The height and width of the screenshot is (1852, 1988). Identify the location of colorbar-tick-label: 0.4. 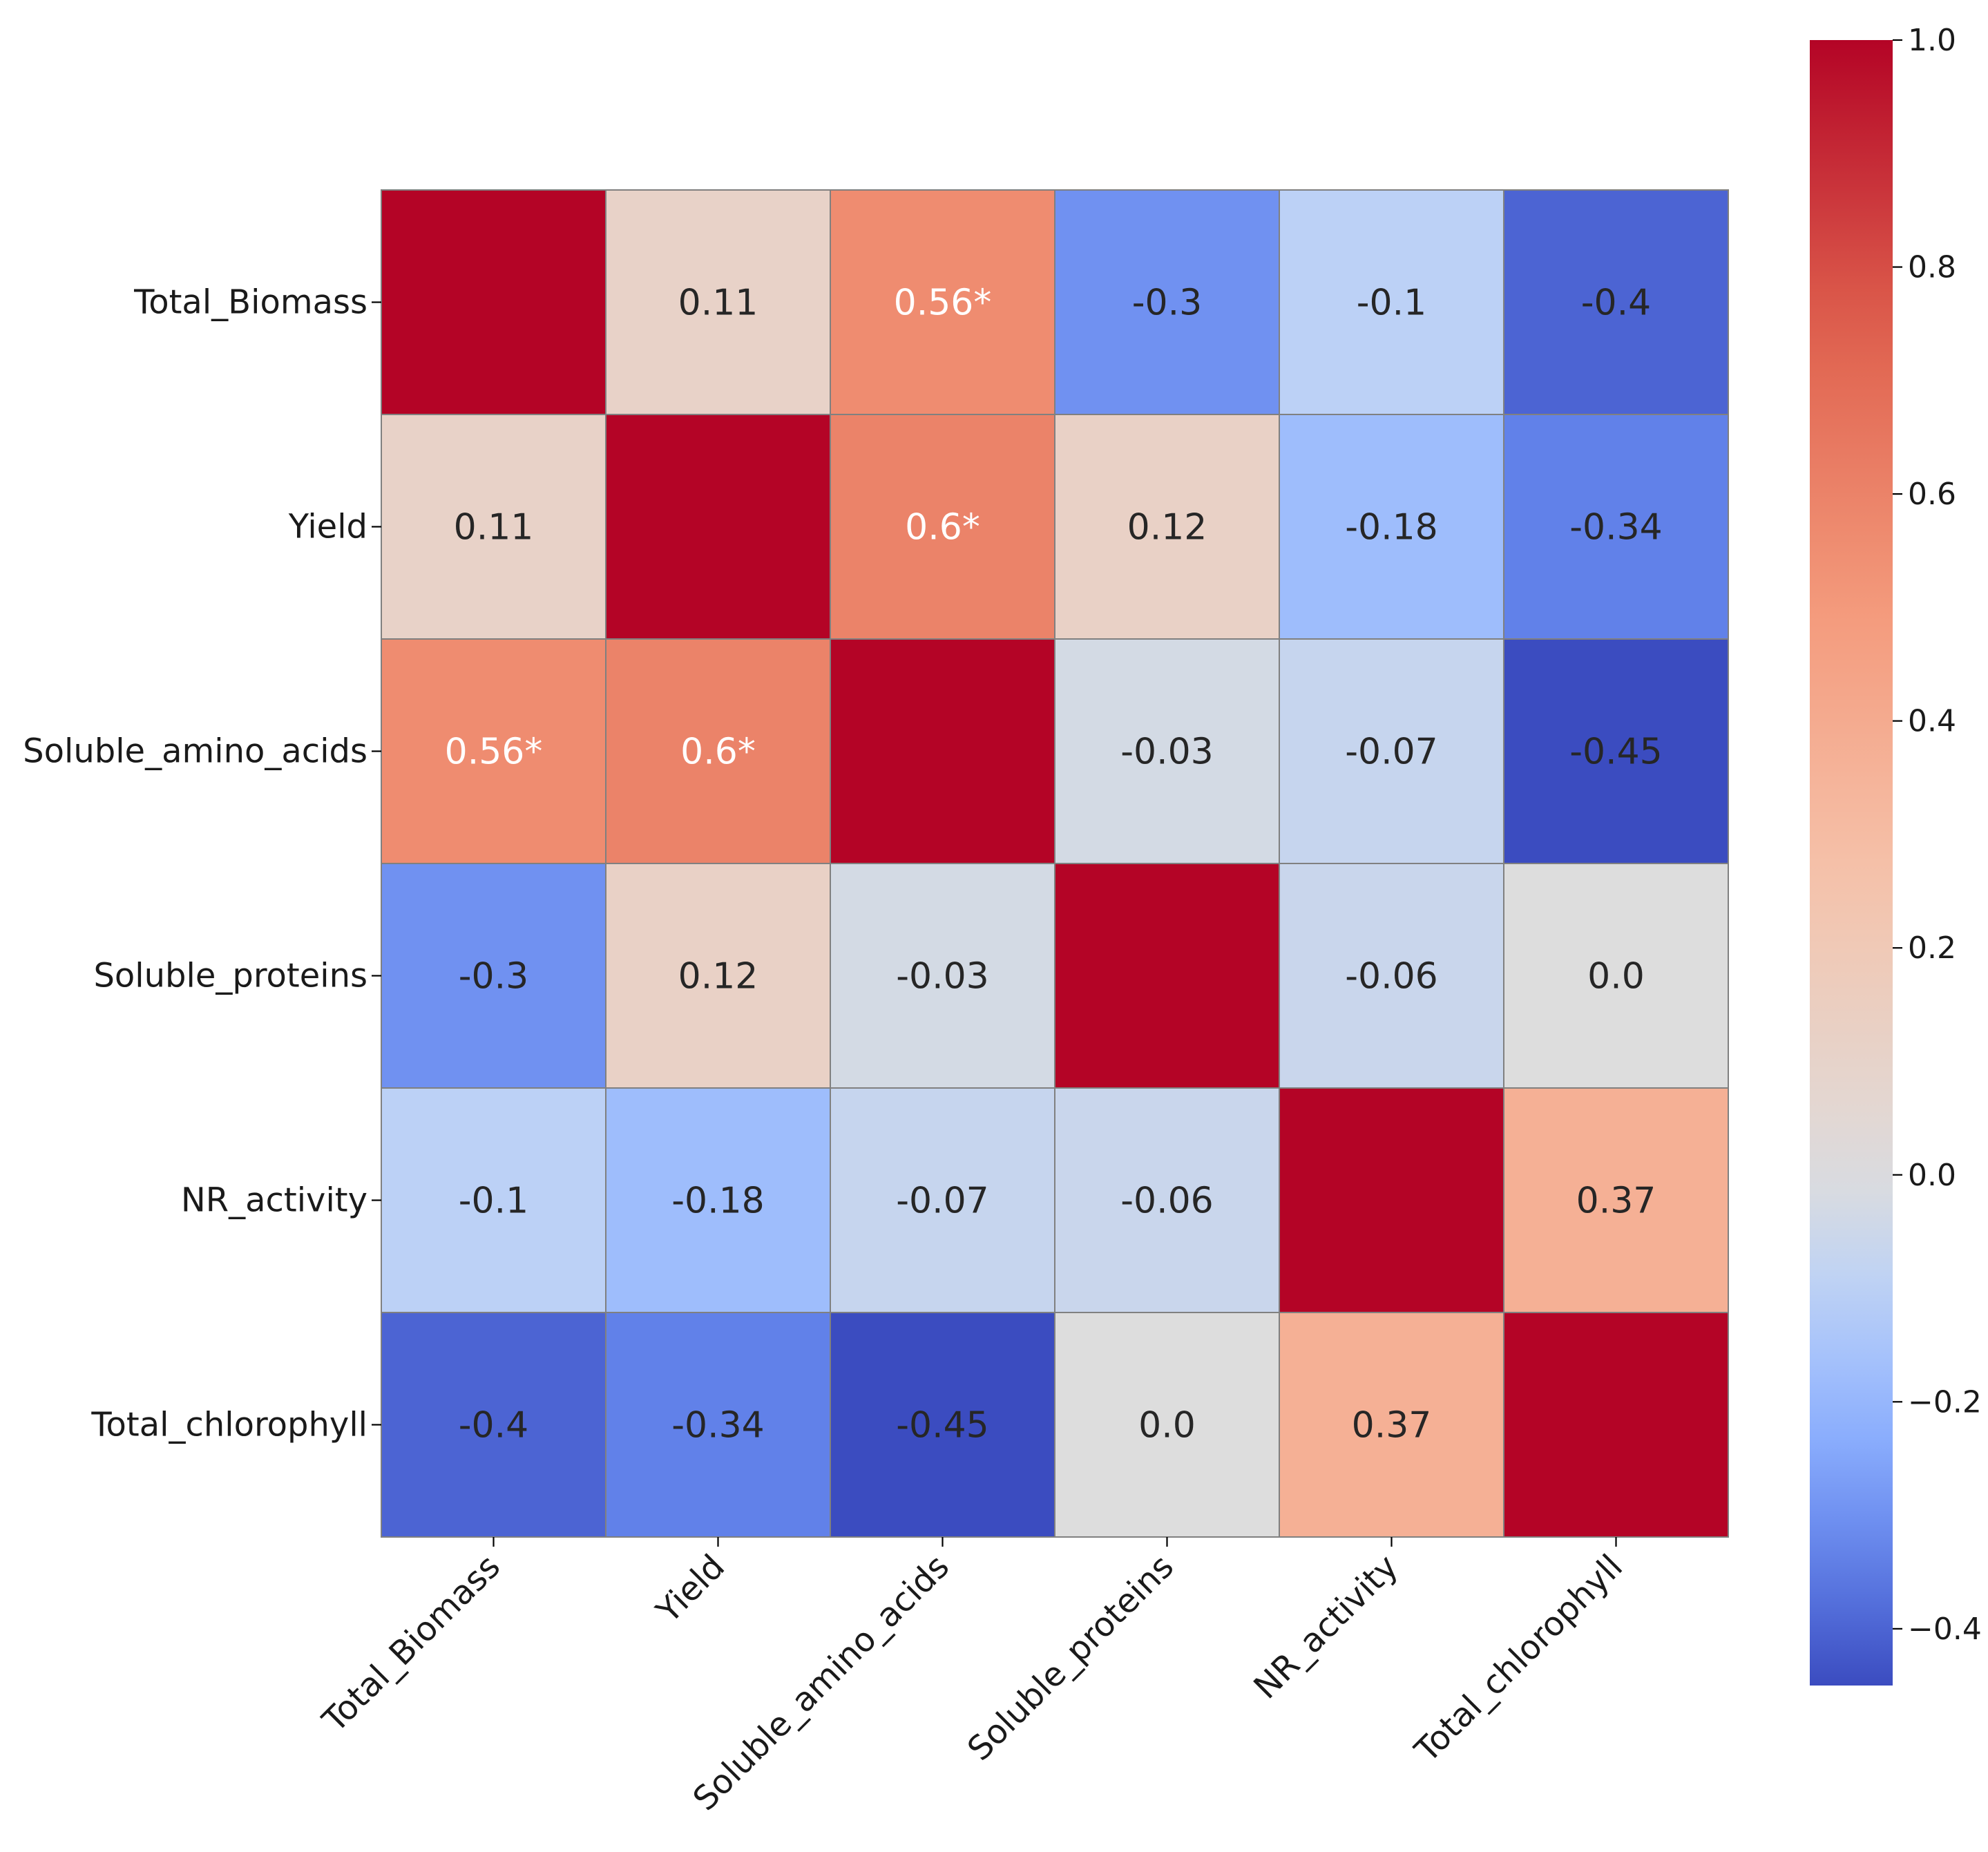
(1932, 721).